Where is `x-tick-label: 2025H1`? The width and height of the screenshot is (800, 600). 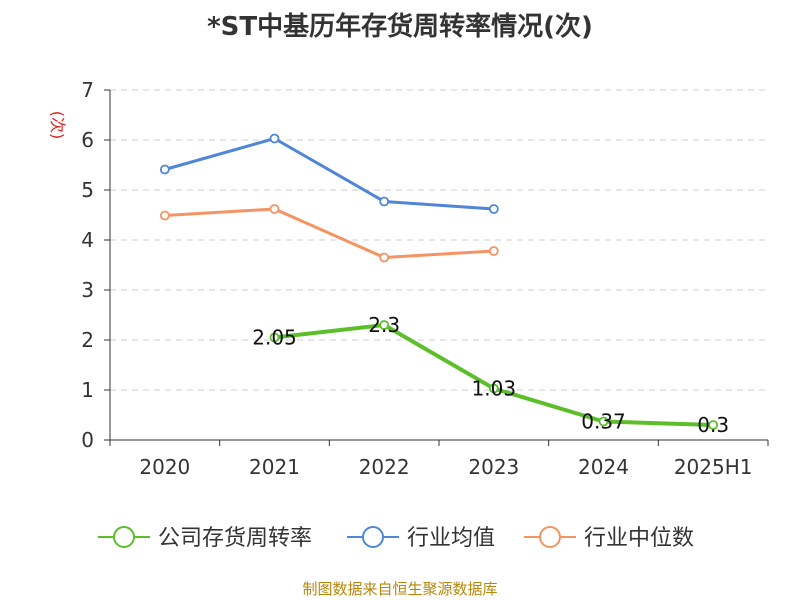
x-tick-label: 2025H1 is located at coordinates (713, 467).